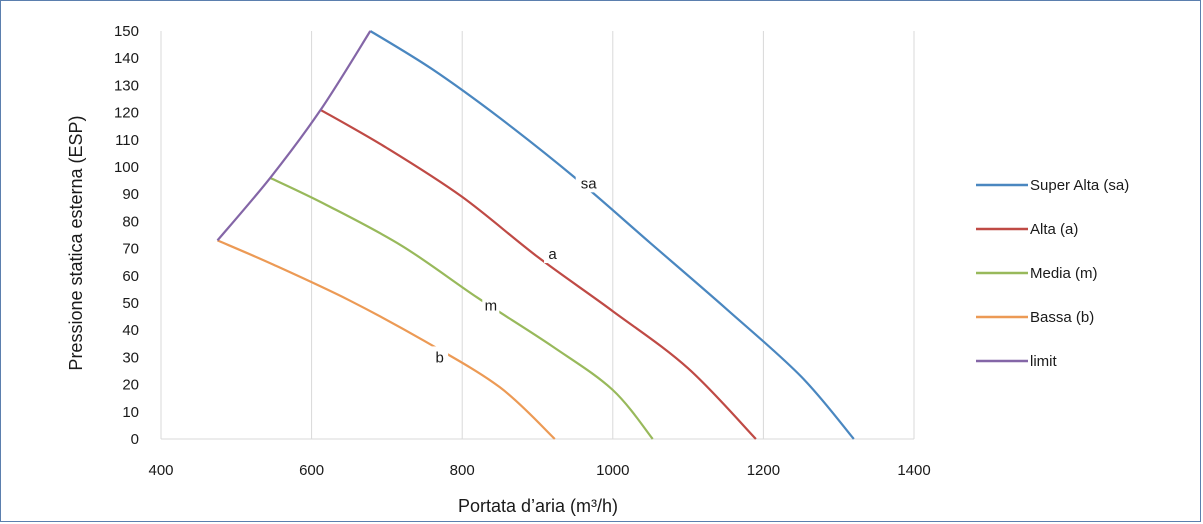 The height and width of the screenshot is (524, 1203). Describe the element at coordinates (76, 242) in the screenshot. I see `y-axis-title: Pressione statica esterna (ESP)` at that location.